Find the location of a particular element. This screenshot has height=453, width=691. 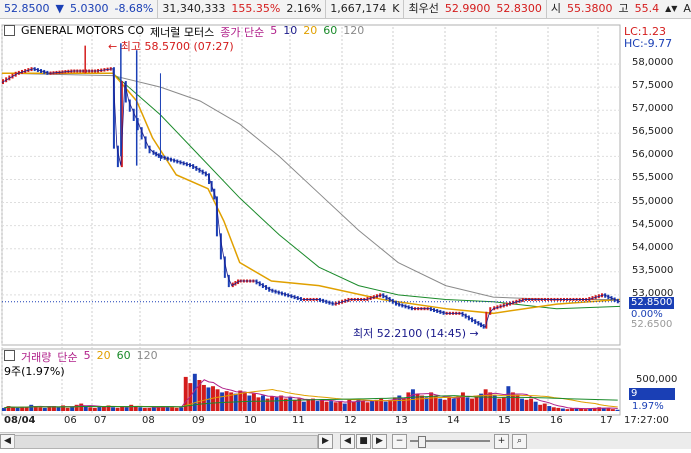

open-label: 시 is located at coordinates (555, 8).